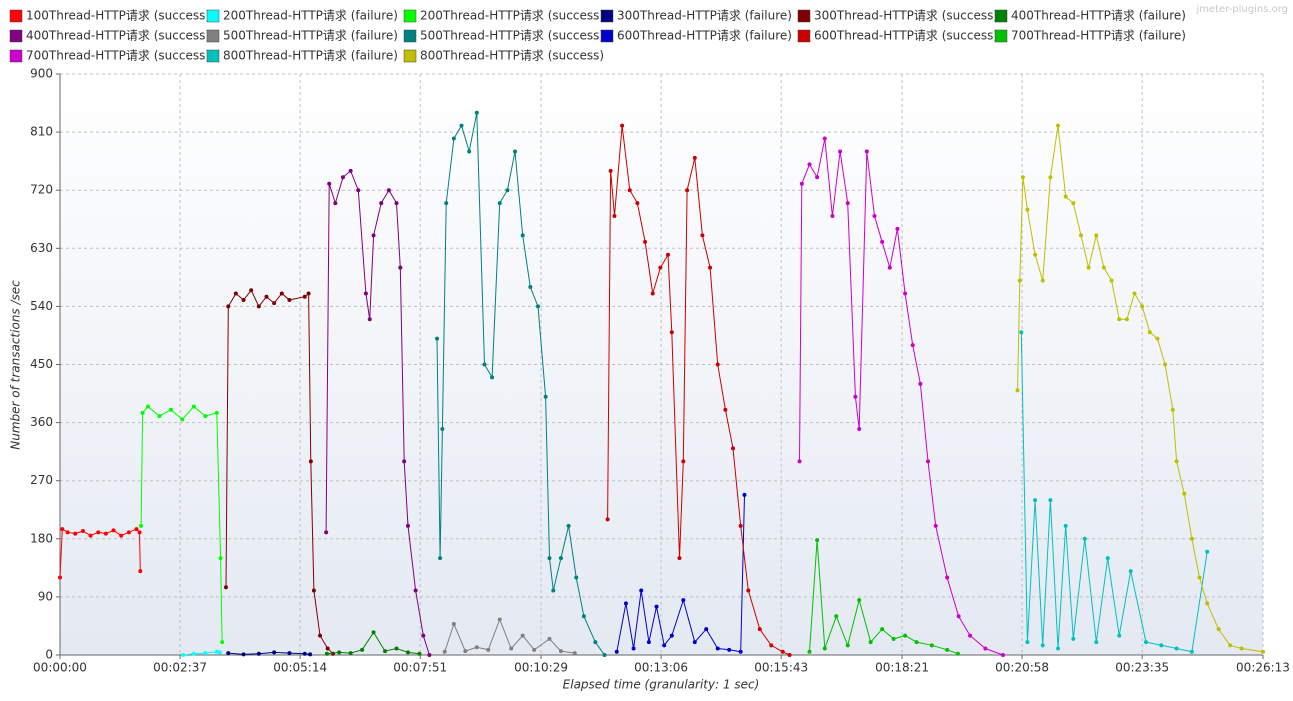 Image resolution: width=1293 pixels, height=701 pixels. Describe the element at coordinates (41, 74) in the screenshot. I see `y-tick-label: 900` at that location.